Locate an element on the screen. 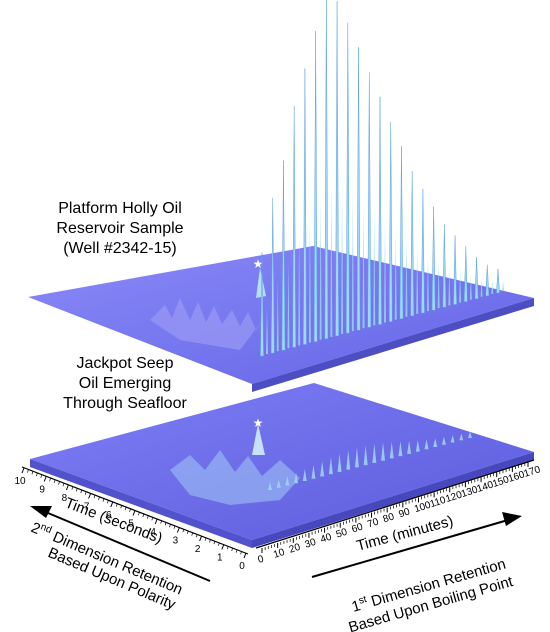 The image size is (550, 632). second-tick-label: 3 is located at coordinates (176, 541).